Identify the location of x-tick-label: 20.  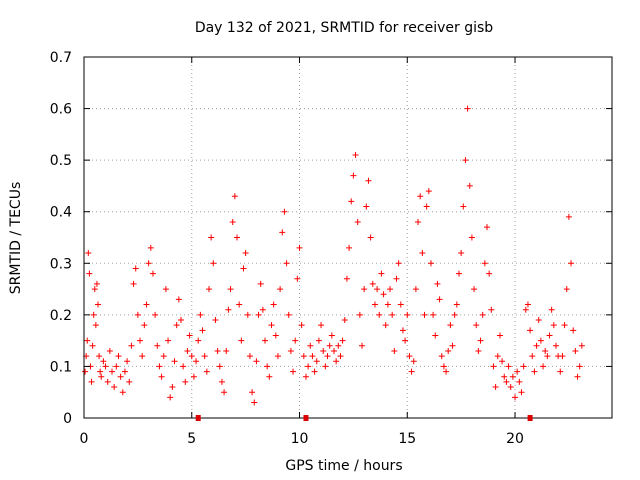
(515, 439).